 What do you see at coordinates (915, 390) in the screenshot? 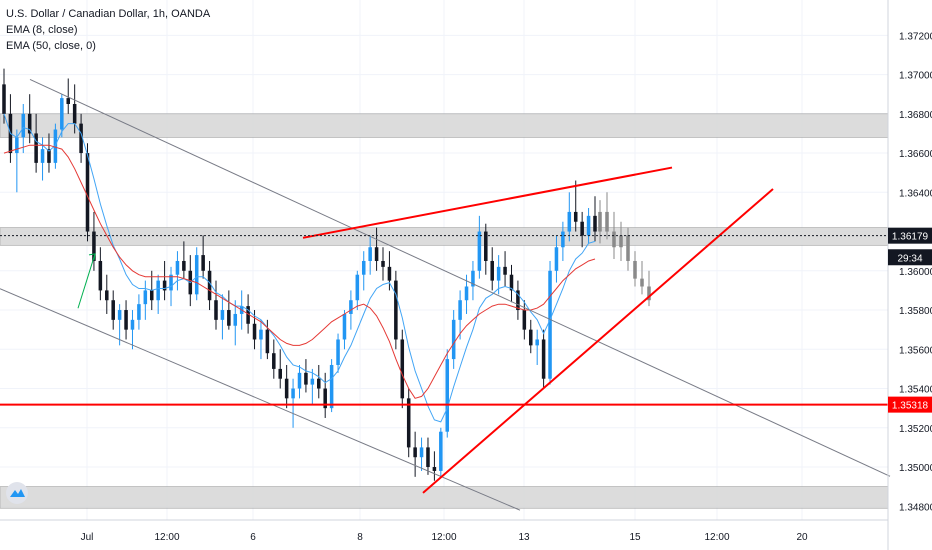
I see `y-tick-label: 1.35400` at bounding box center [915, 390].